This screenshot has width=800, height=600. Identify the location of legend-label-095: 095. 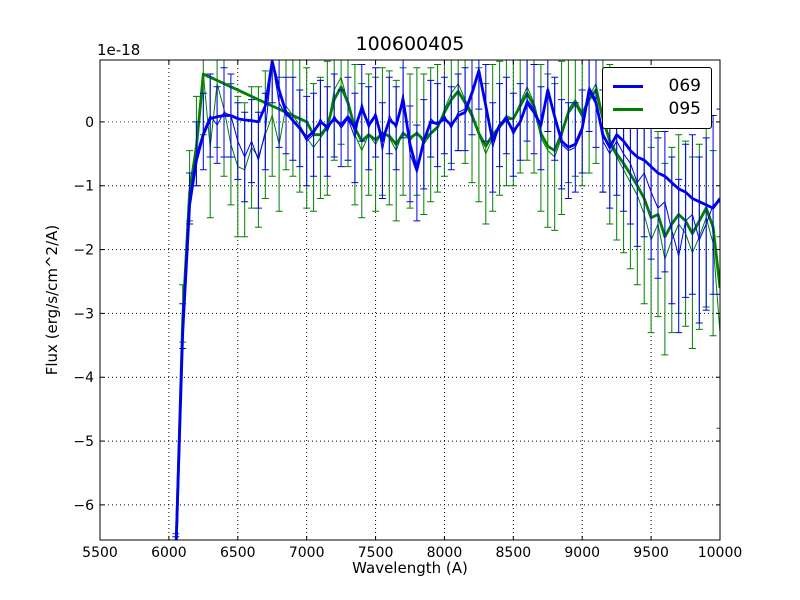
(684, 109).